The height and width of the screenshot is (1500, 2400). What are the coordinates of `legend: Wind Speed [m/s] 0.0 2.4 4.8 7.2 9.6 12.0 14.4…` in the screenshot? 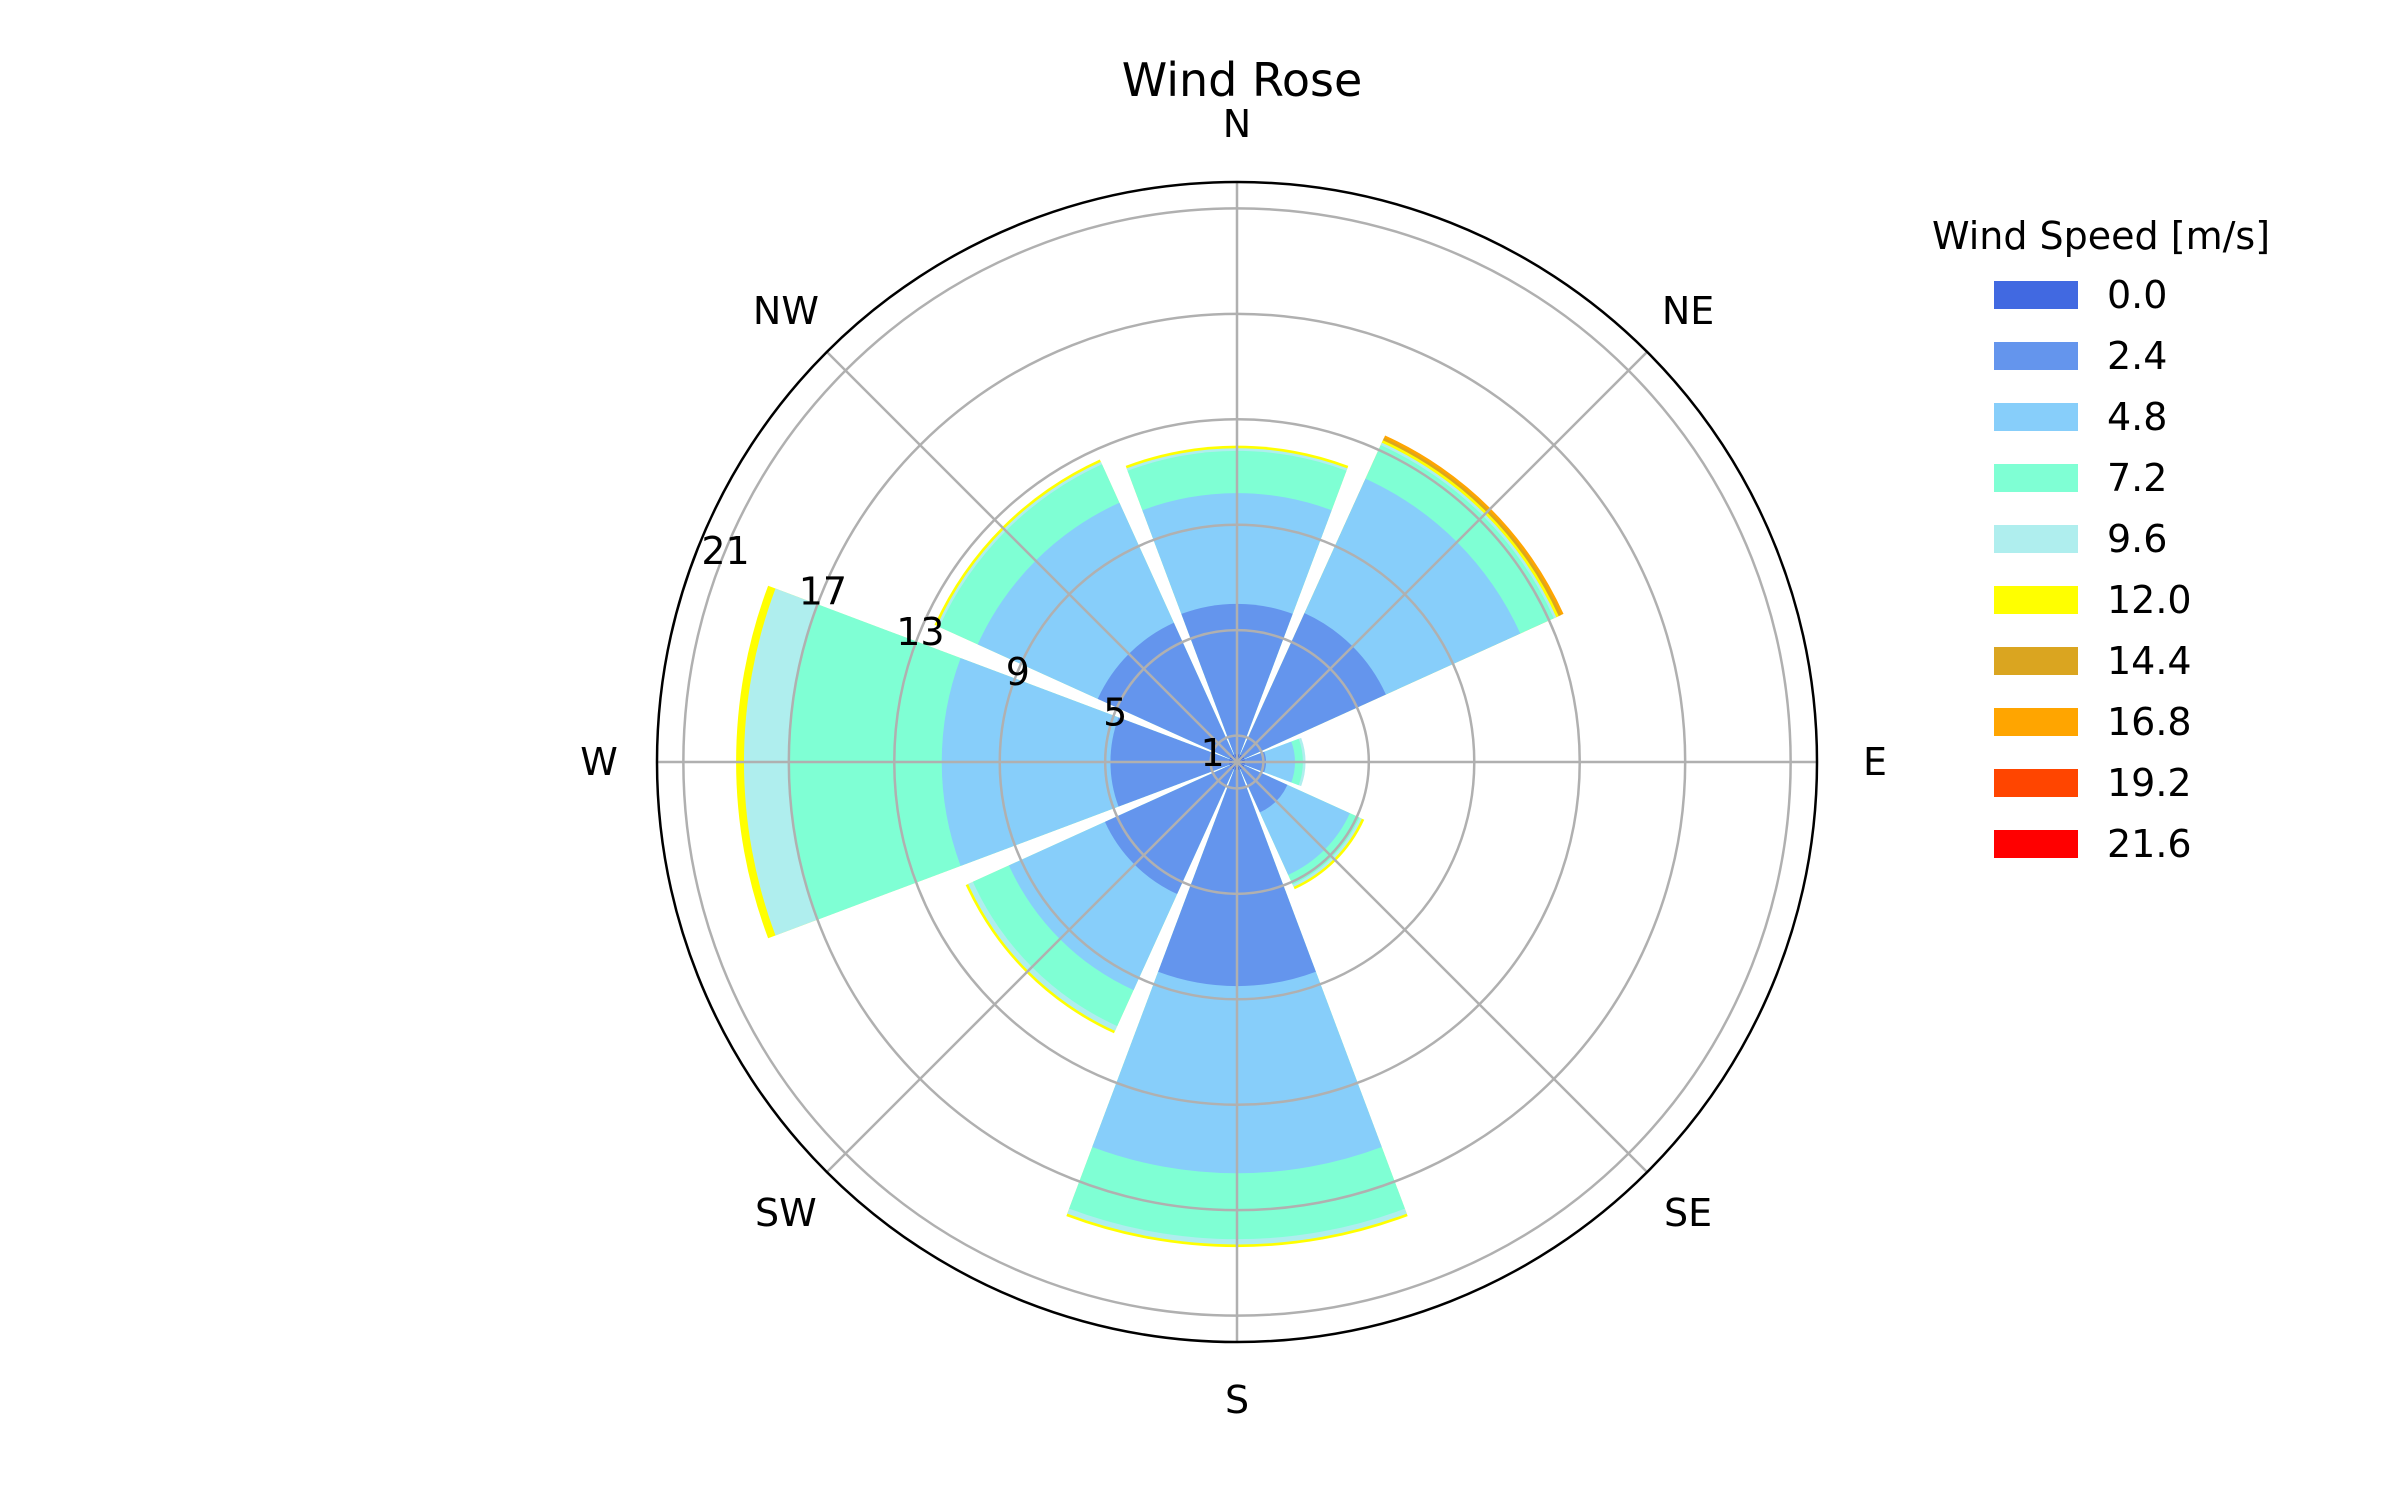 It's located at (2101, 540).